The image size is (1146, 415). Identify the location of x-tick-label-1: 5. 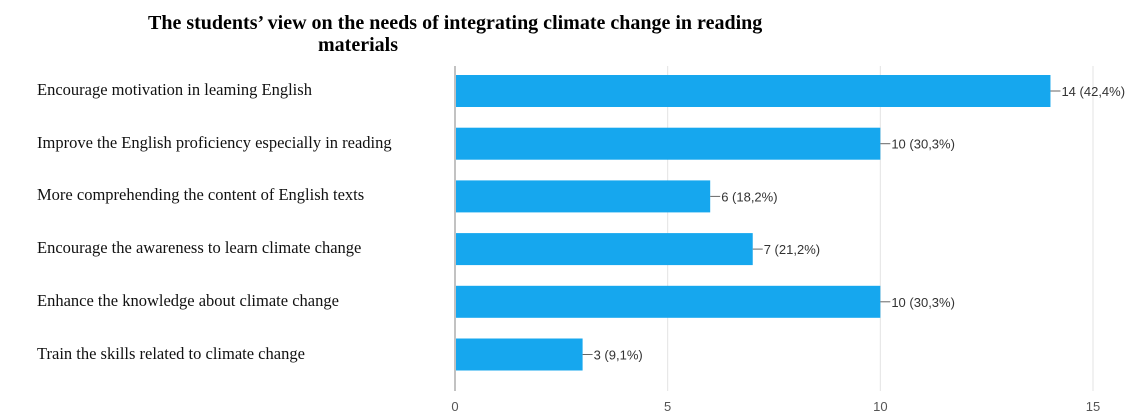
(667, 406).